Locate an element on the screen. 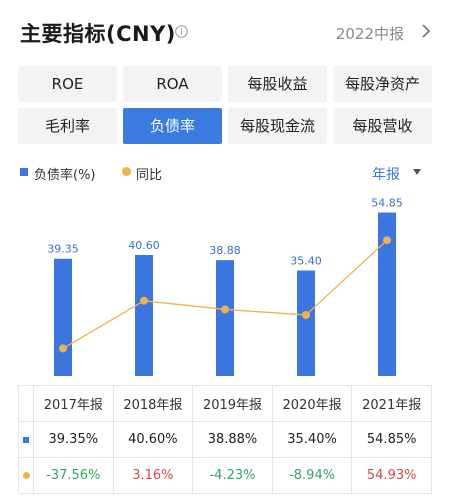 The height and width of the screenshot is (503, 451). yoy-point-2020年报 is located at coordinates (306, 314).